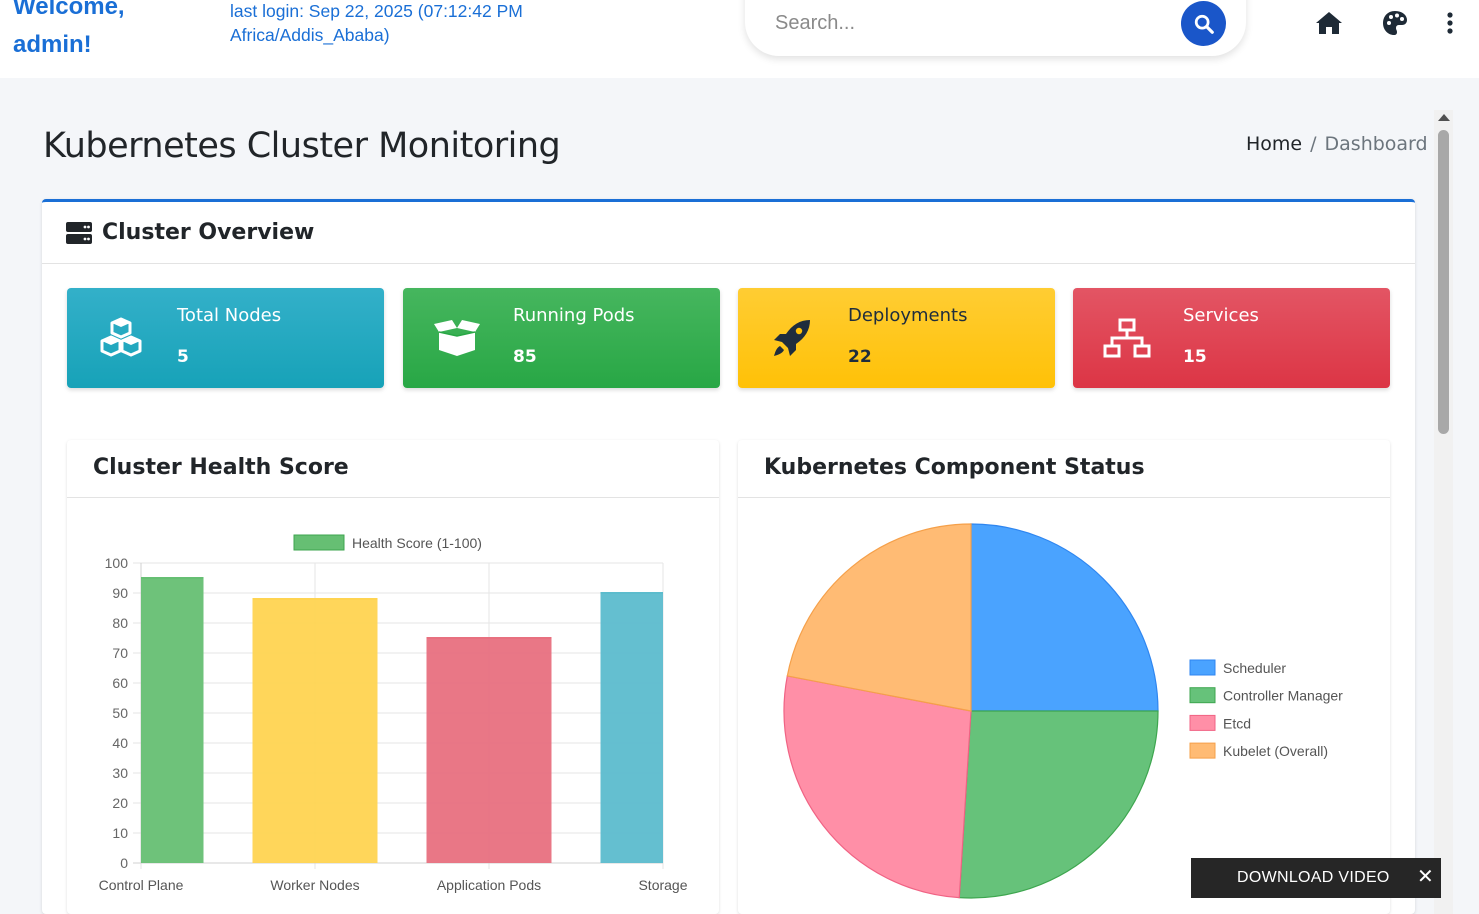 The width and height of the screenshot is (1479, 914). Describe the element at coordinates (1376, 144) in the screenshot. I see `breadcrumb-current: Dashboard` at that location.